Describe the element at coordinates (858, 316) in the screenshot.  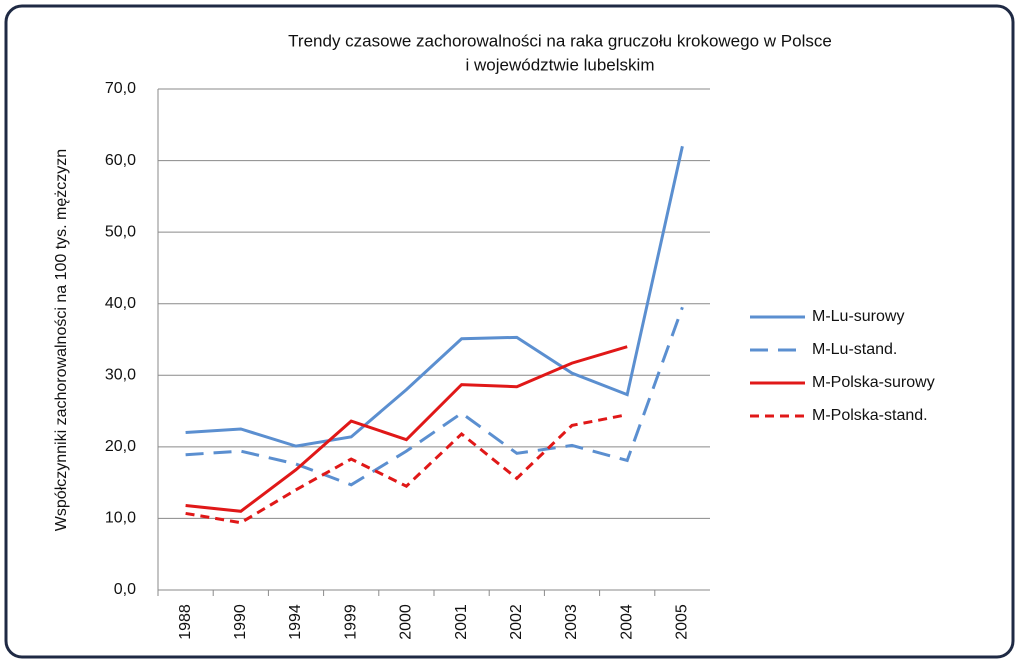
I see `legend-label: M-Lu-surowy` at that location.